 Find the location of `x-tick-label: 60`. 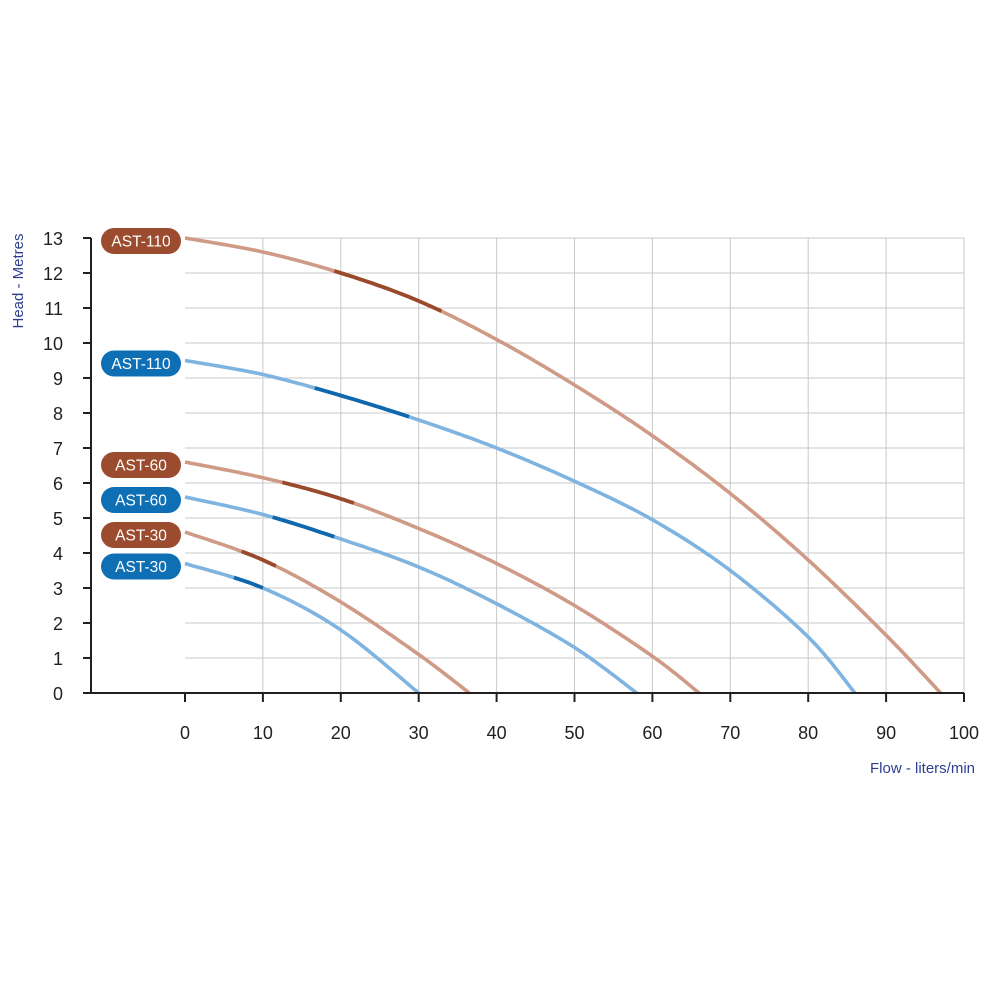

x-tick-label: 60 is located at coordinates (652, 733).